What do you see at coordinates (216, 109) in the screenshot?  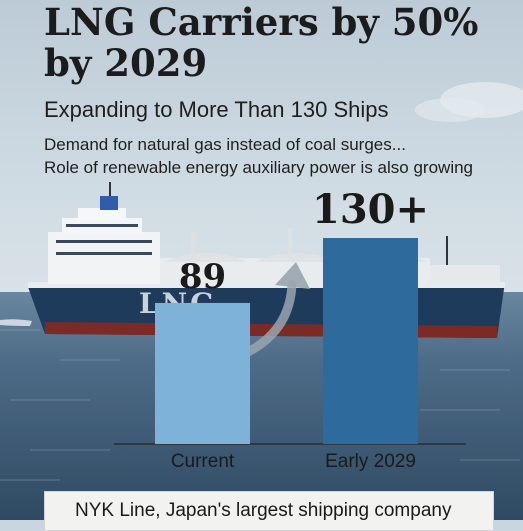 I see `subheadline: Expanding to More Than 130 Ships` at bounding box center [216, 109].